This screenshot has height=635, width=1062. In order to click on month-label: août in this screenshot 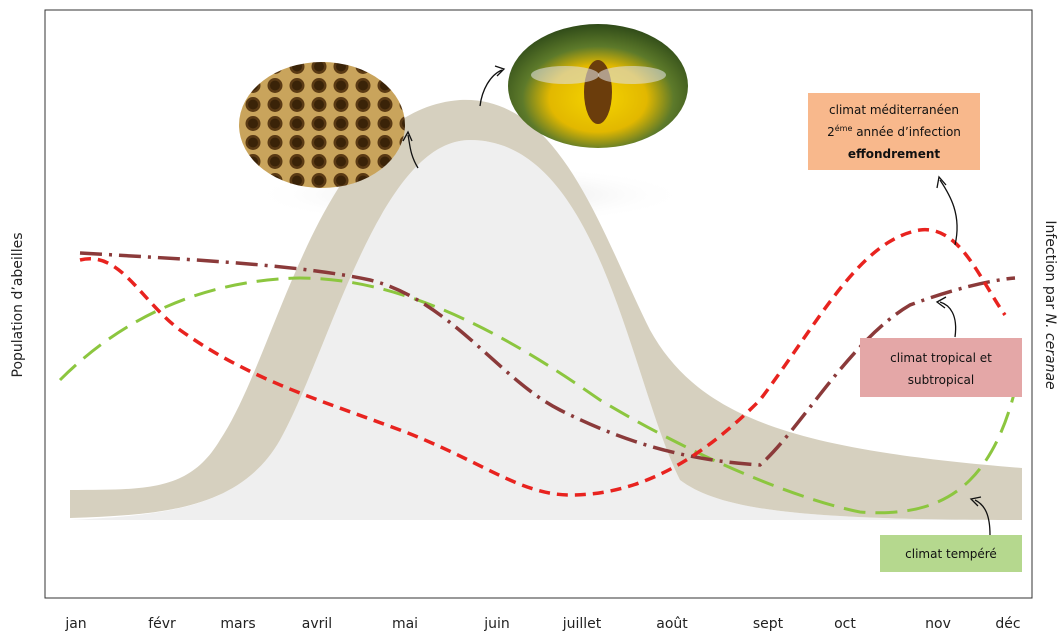, I will do `click(672, 624)`.